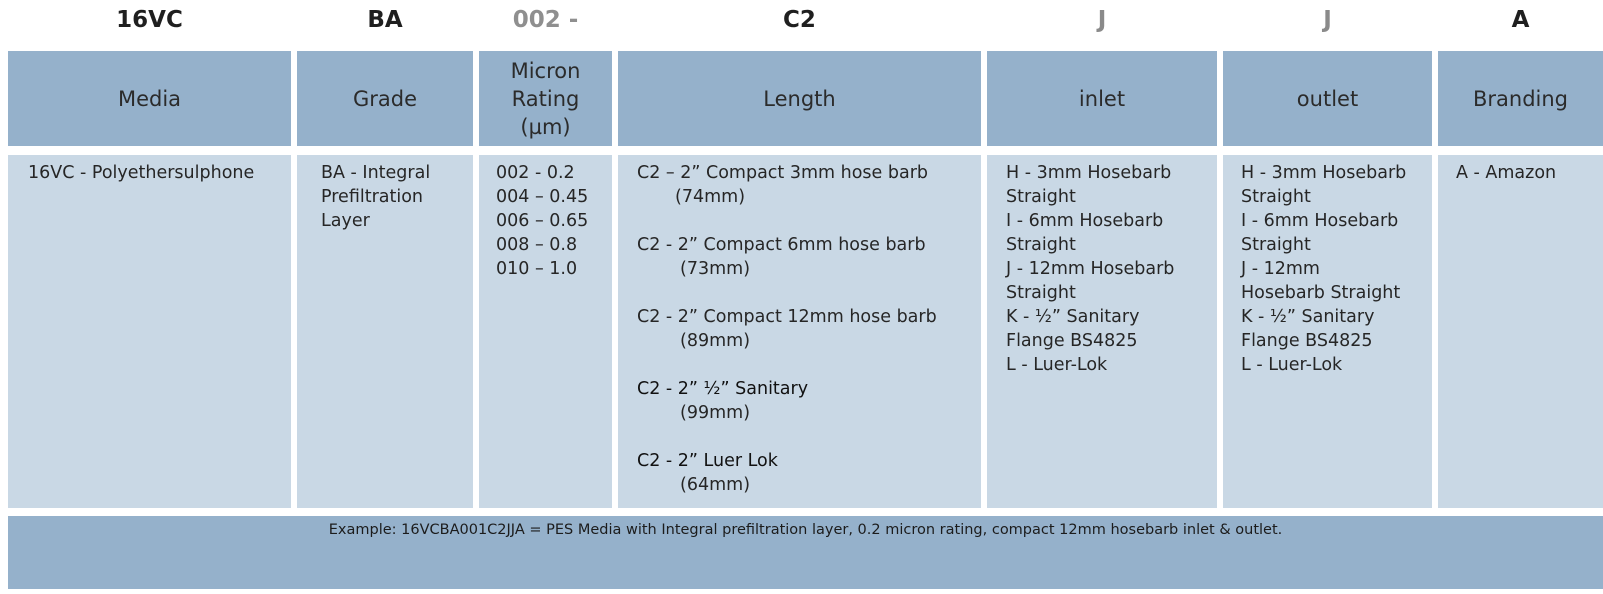 The height and width of the screenshot is (594, 1603). I want to click on header-branding-label: Branding, so click(1520, 98).